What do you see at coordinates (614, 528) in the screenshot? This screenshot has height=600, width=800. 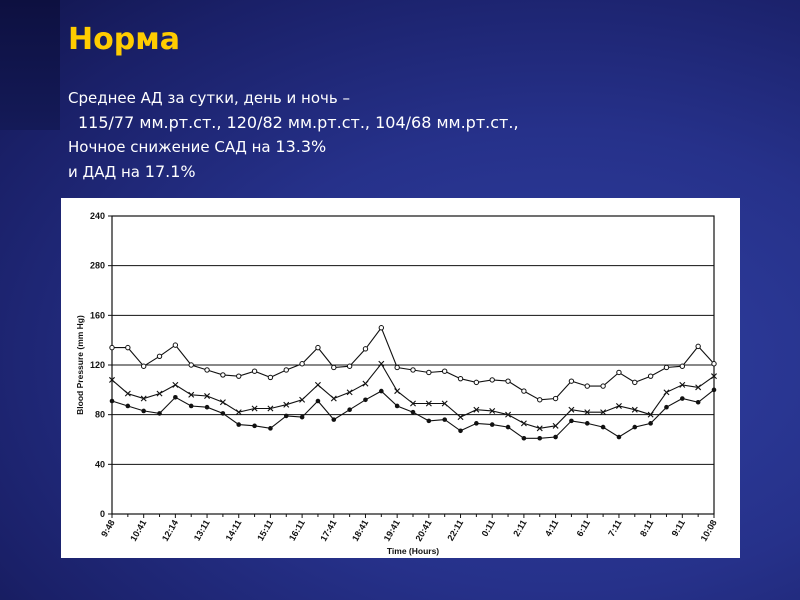 I see `x-tick-label: 7:11` at bounding box center [614, 528].